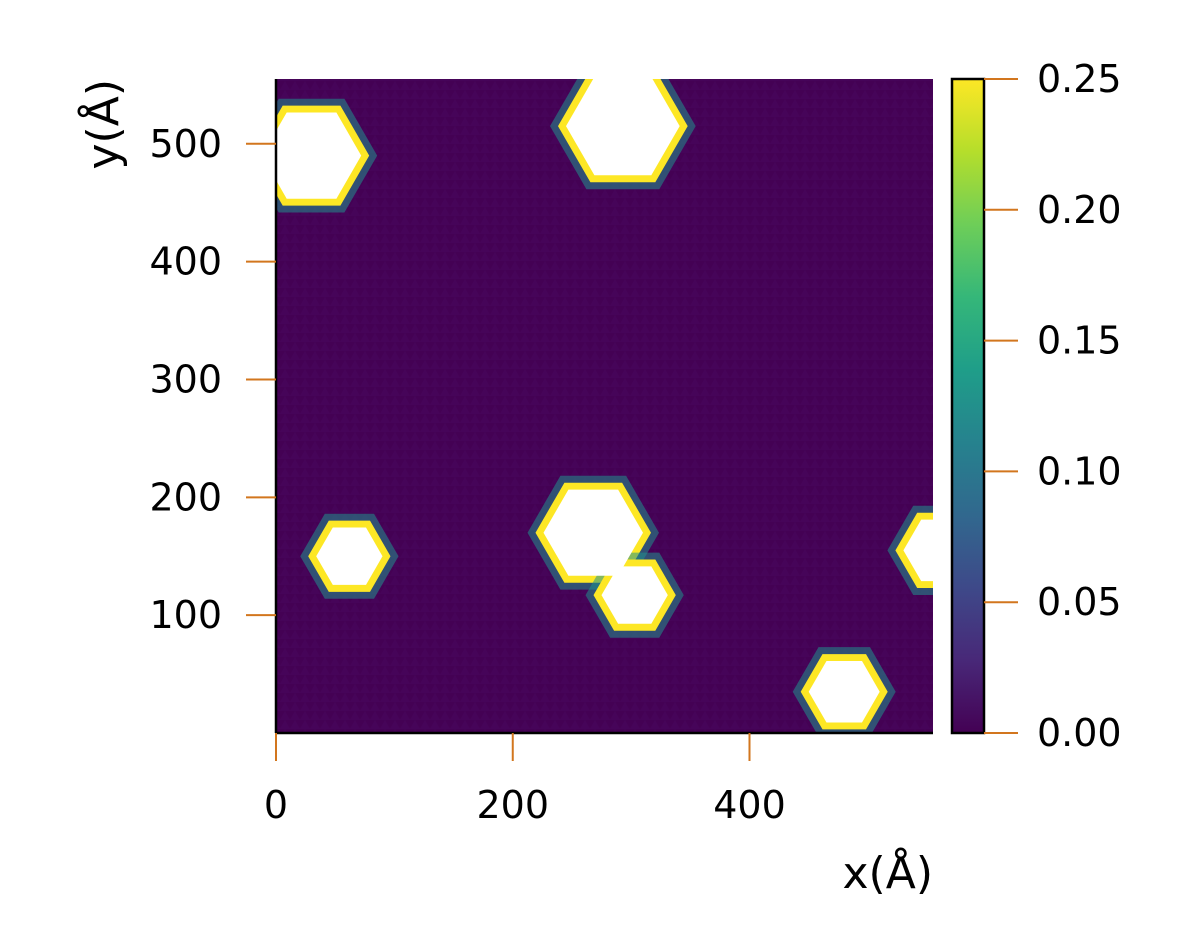  What do you see at coordinates (276, 805) in the screenshot?
I see `x-tick-label: 0` at bounding box center [276, 805].